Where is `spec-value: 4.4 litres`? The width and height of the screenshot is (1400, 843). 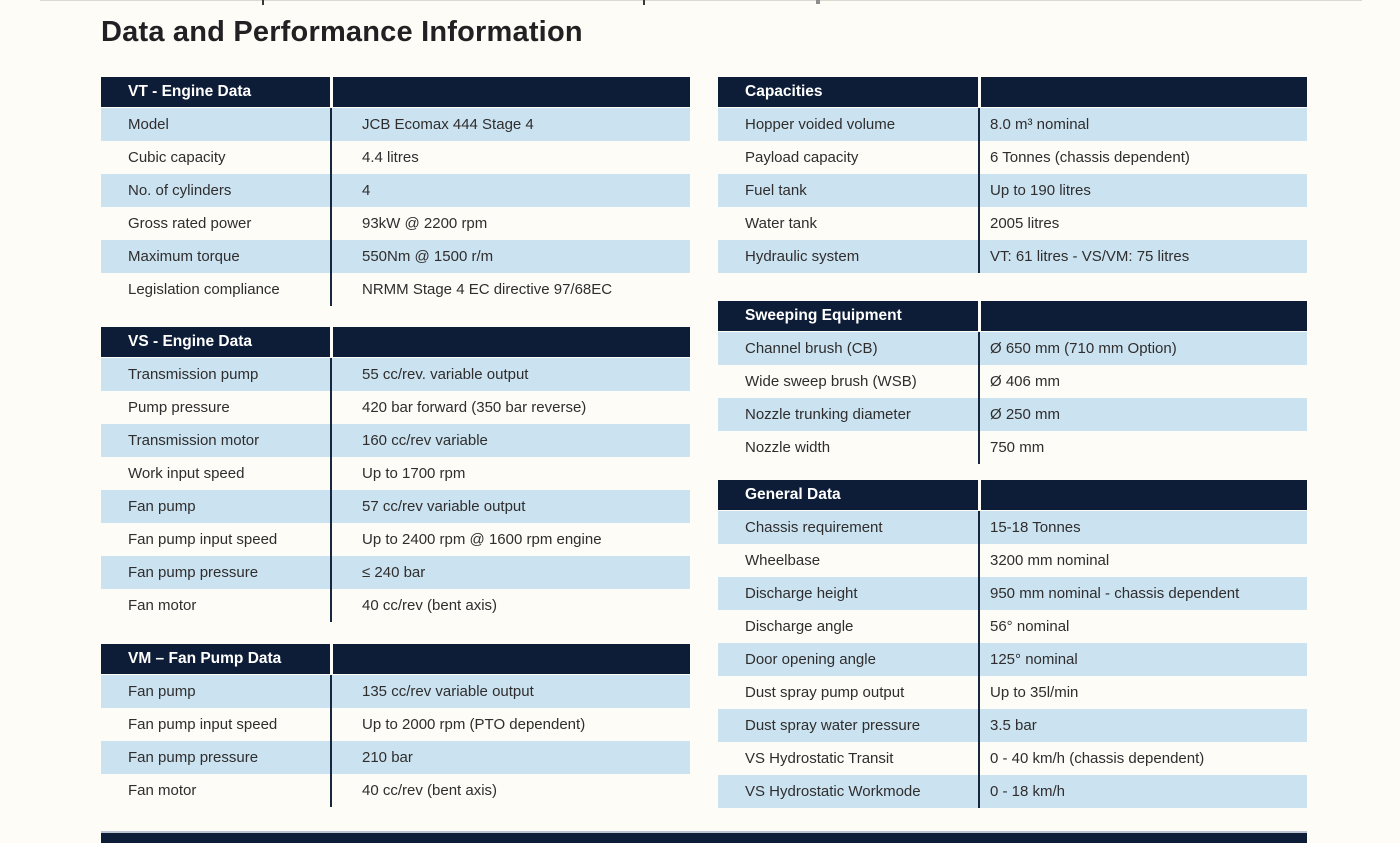
spec-value: 4.4 litres is located at coordinates (510, 157).